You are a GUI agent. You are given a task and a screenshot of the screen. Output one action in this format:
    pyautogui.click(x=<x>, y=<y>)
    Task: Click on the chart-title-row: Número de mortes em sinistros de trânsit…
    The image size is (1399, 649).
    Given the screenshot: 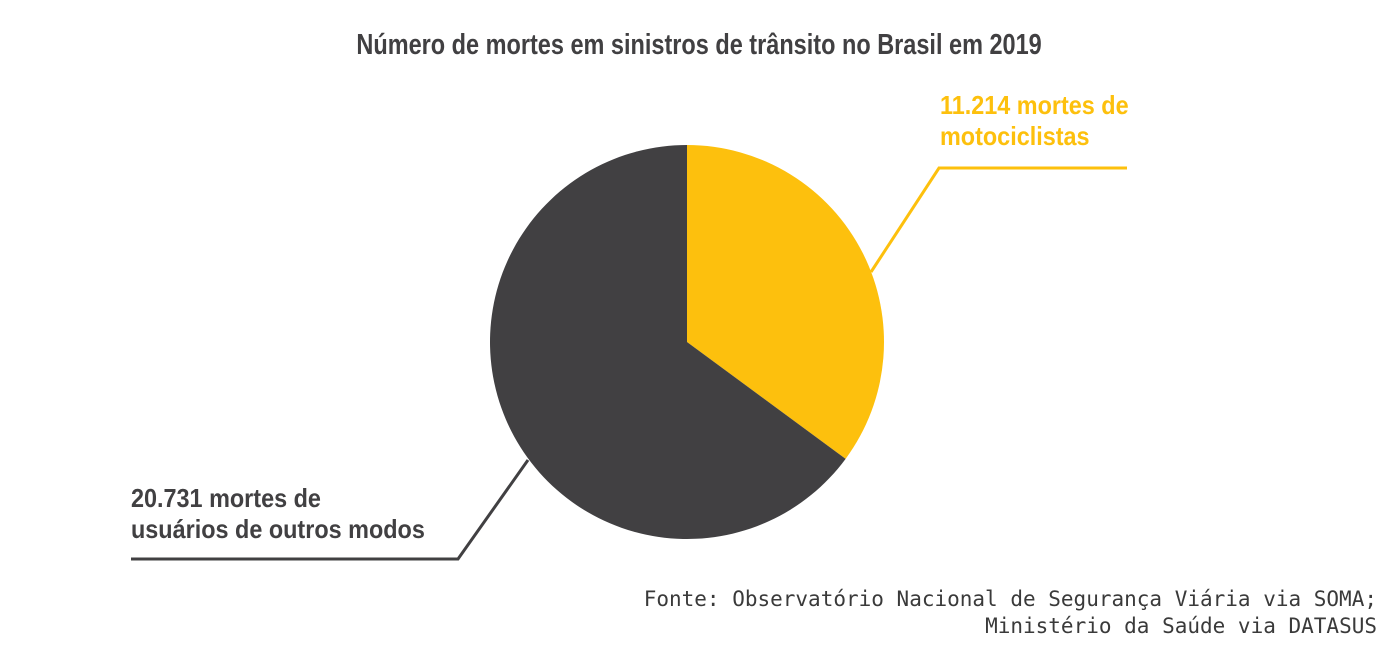 What is the action you would take?
    pyautogui.click(x=699, y=45)
    